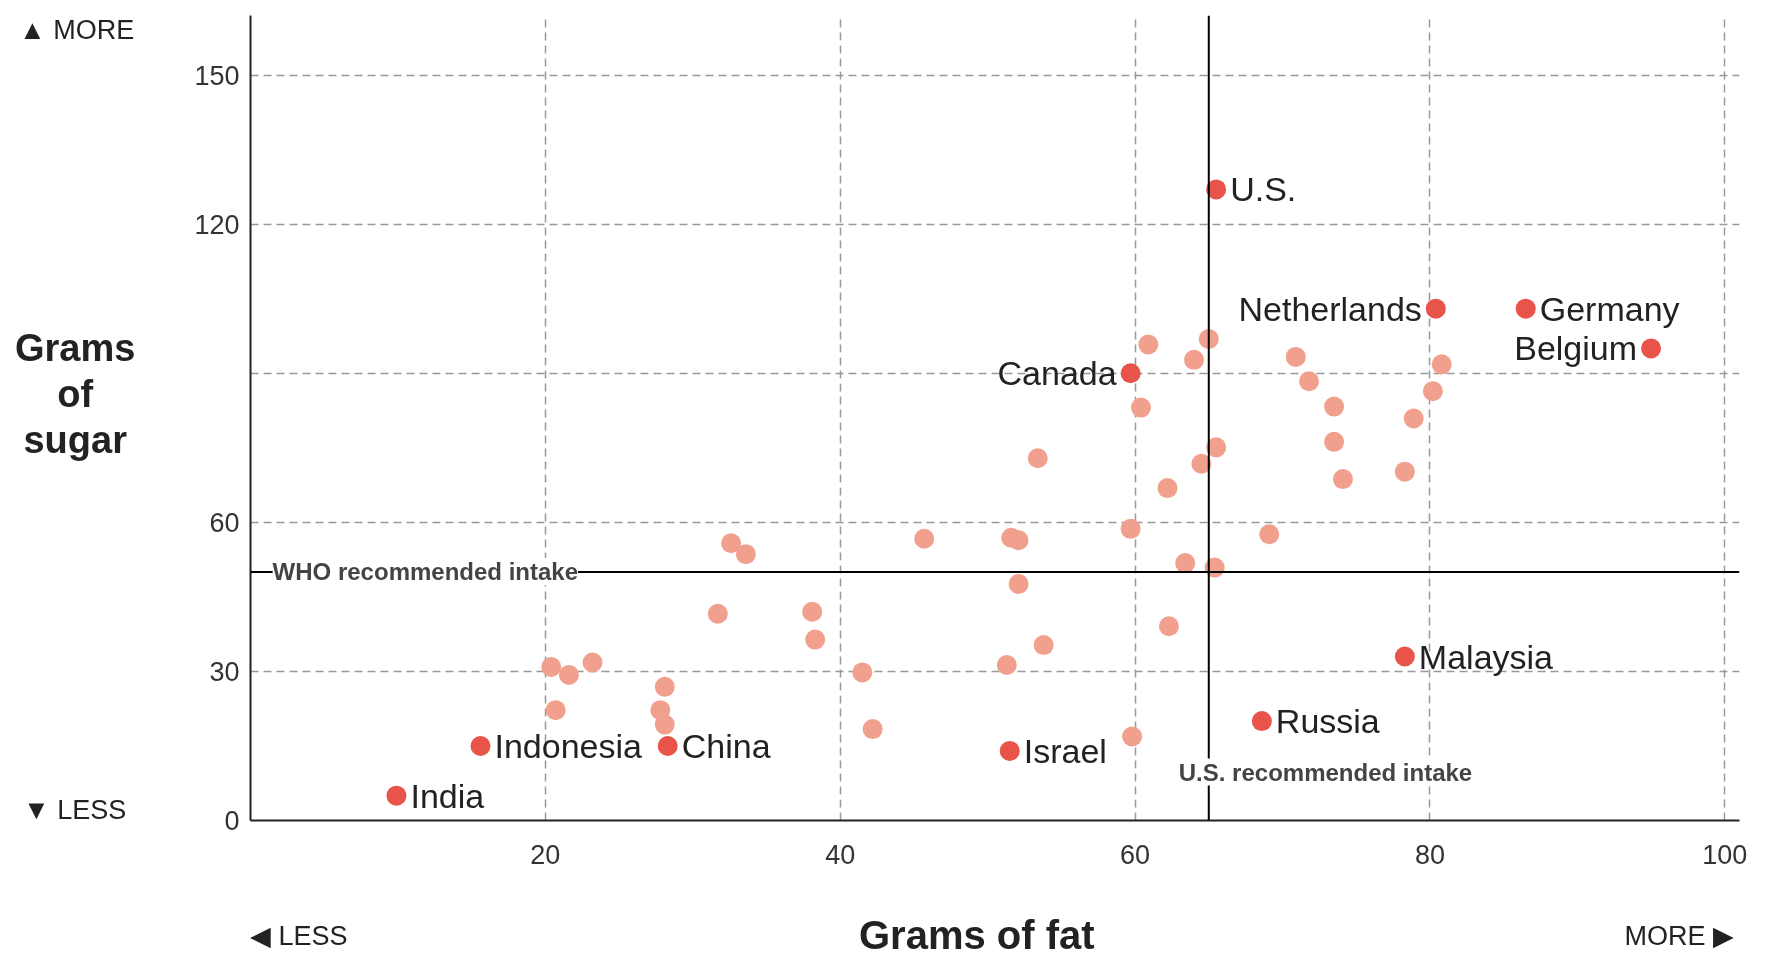  I want to click on data-label: India, so click(447, 795).